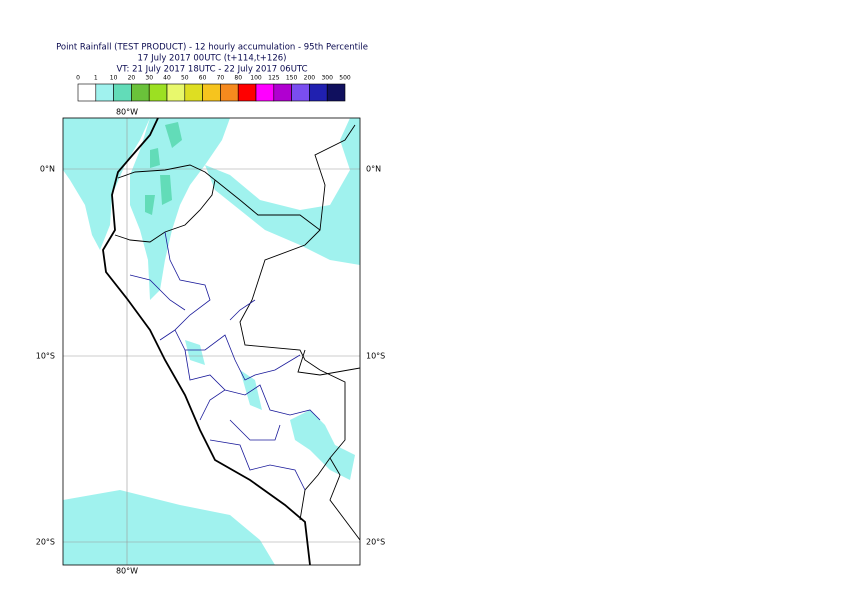 Image resolution: width=842 pixels, height=600 pixels. Describe the element at coordinates (274, 78) in the screenshot. I see `legend-label: 125` at that location.